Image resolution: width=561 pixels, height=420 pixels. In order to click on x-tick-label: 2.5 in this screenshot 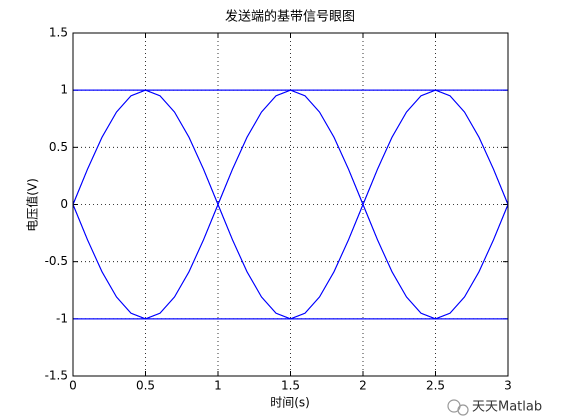, I will do `click(435, 386)`.